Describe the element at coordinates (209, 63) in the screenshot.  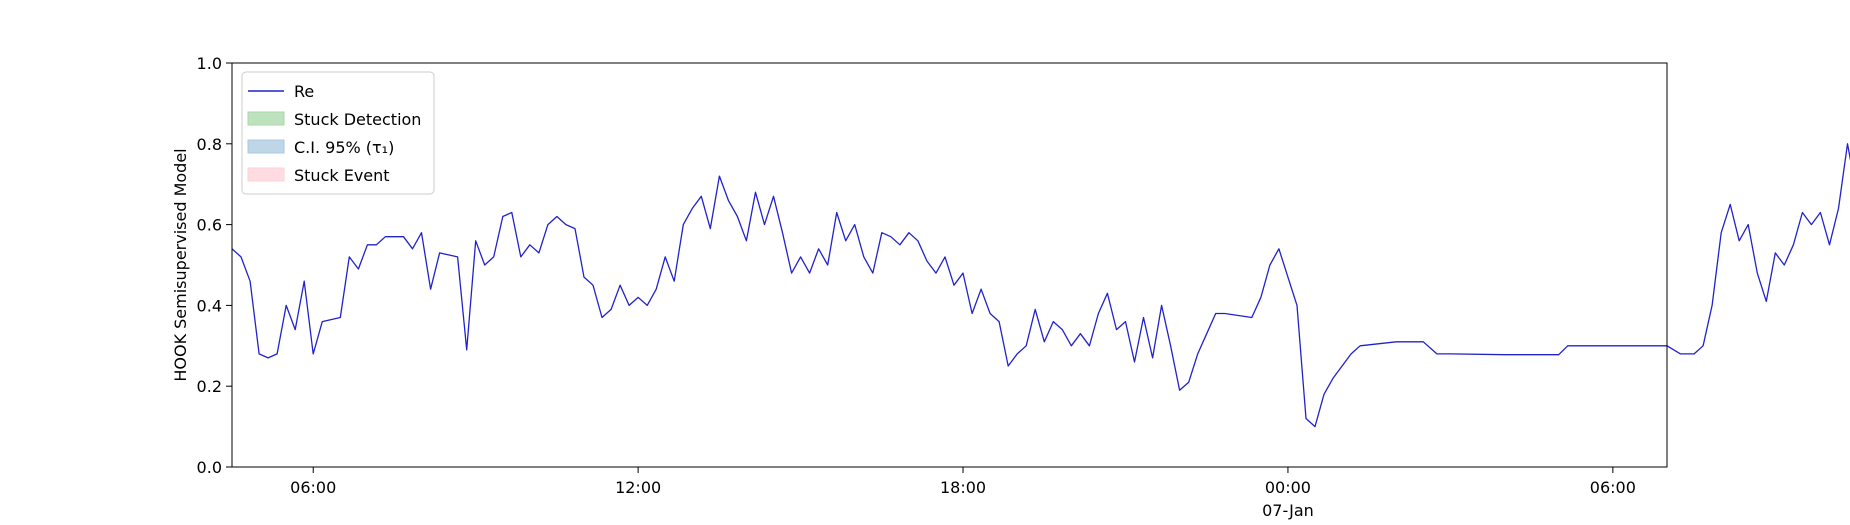
I see `y-tick-label-5: 1.0` at that location.